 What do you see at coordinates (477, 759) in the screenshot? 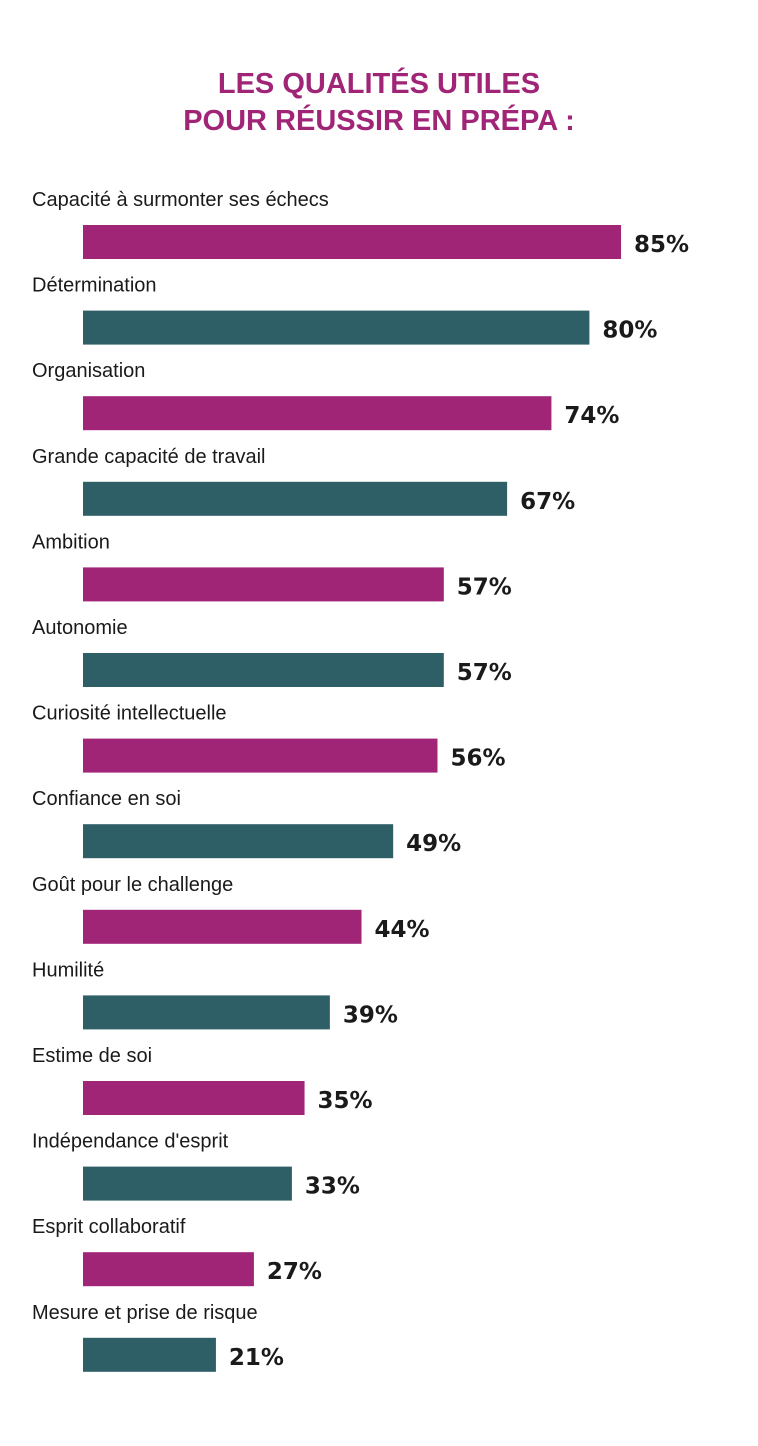
I see `value-label: 56%` at bounding box center [477, 759].